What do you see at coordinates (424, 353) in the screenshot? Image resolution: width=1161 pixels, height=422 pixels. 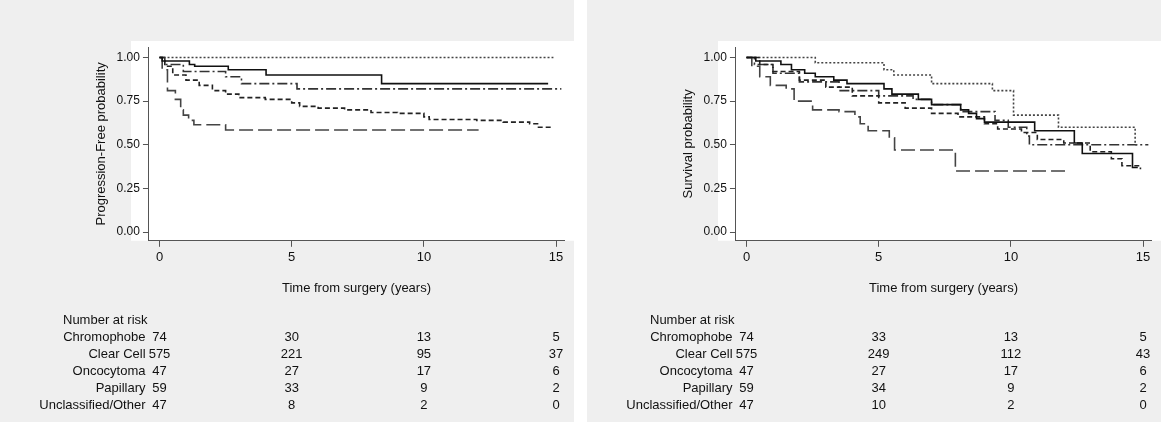 I see `text: 95` at bounding box center [424, 353].